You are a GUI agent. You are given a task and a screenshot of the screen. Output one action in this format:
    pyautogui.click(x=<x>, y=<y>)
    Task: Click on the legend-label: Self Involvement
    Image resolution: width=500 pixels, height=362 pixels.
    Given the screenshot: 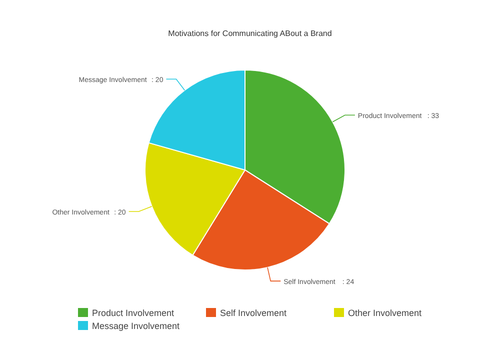 What is the action you would take?
    pyautogui.click(x=254, y=313)
    